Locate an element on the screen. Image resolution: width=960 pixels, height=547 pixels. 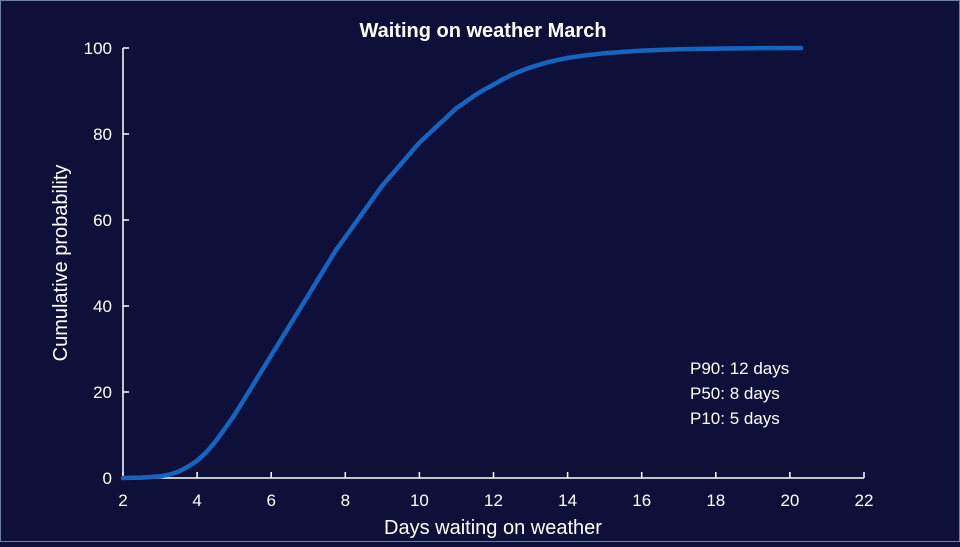
chart-title: Waiting on weather March is located at coordinates (482, 31).